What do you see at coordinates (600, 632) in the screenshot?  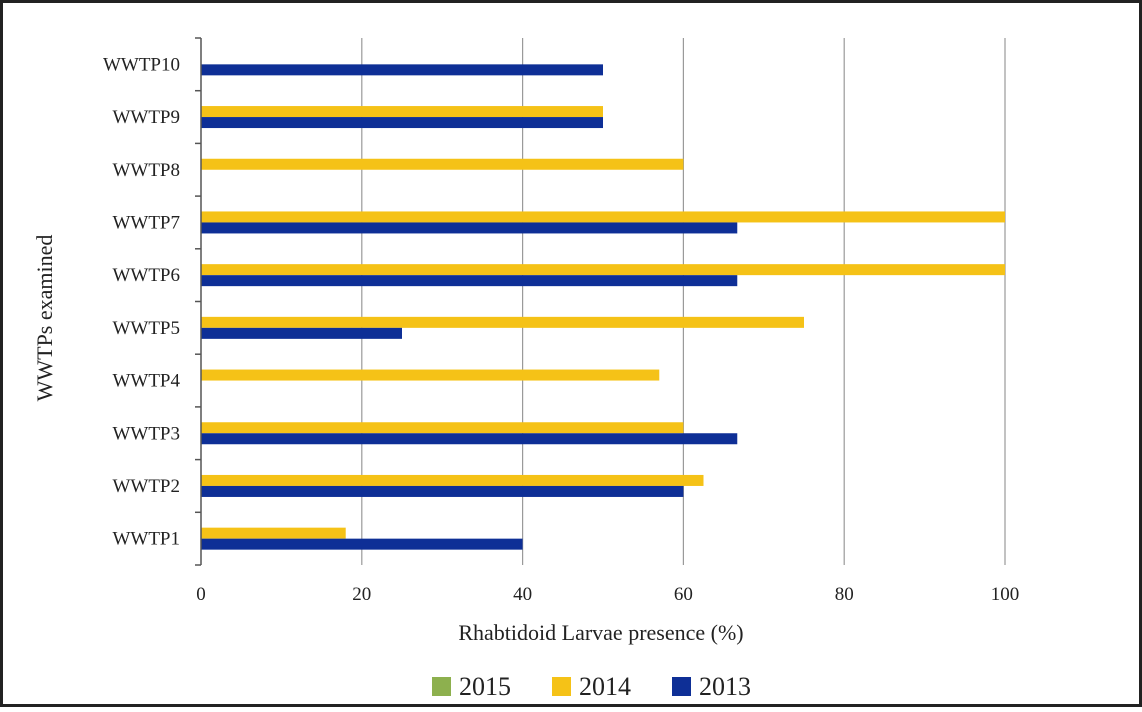 I see `x-axis-label: Rhabtidoid Larvae presence (%)` at bounding box center [600, 632].